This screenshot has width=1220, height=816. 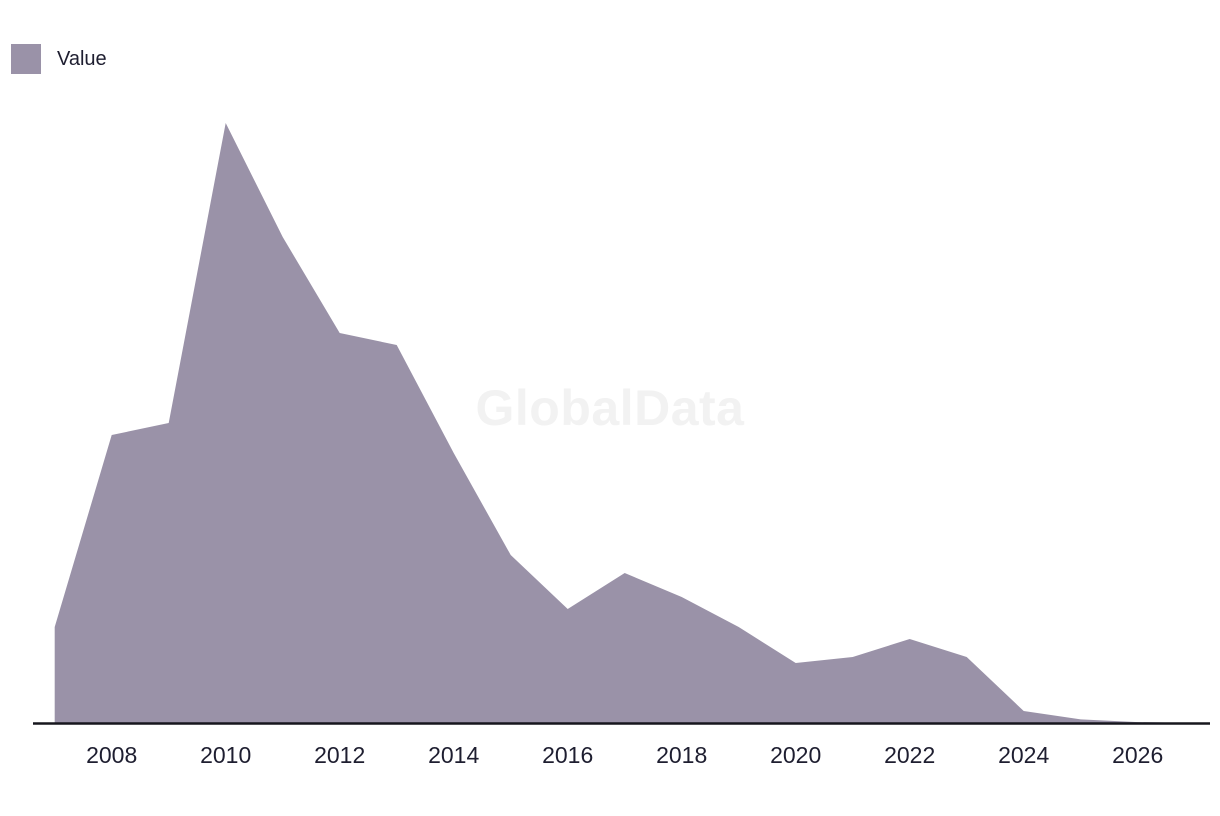 I want to click on legend-swatch-value, so click(x=26, y=59).